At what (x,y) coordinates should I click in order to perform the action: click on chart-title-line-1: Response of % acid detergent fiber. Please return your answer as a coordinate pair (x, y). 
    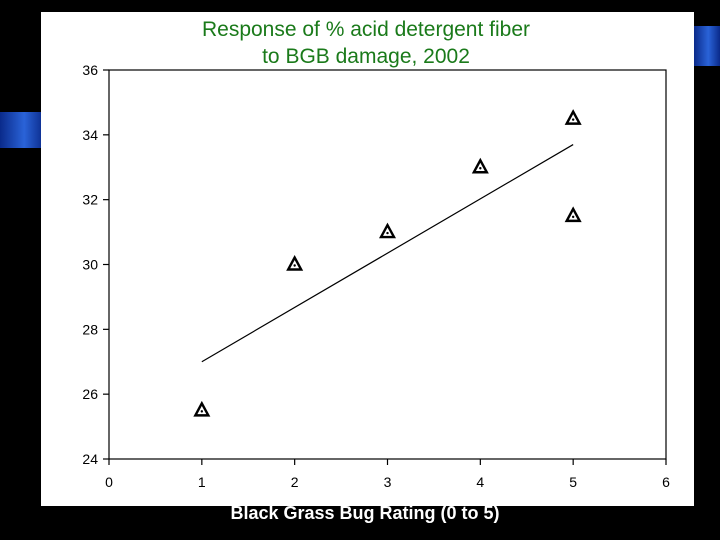
    Looking at the image, I should click on (366, 29).